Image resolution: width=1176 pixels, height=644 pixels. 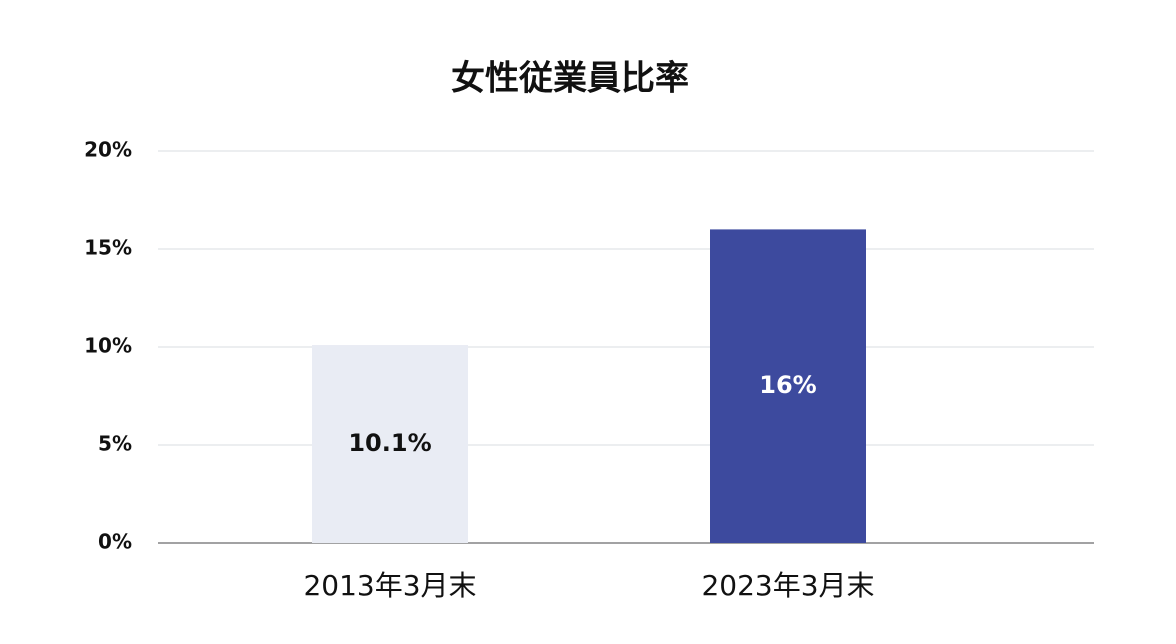 What do you see at coordinates (570, 79) in the screenshot?
I see `chart-title: 女性従業員比率` at bounding box center [570, 79].